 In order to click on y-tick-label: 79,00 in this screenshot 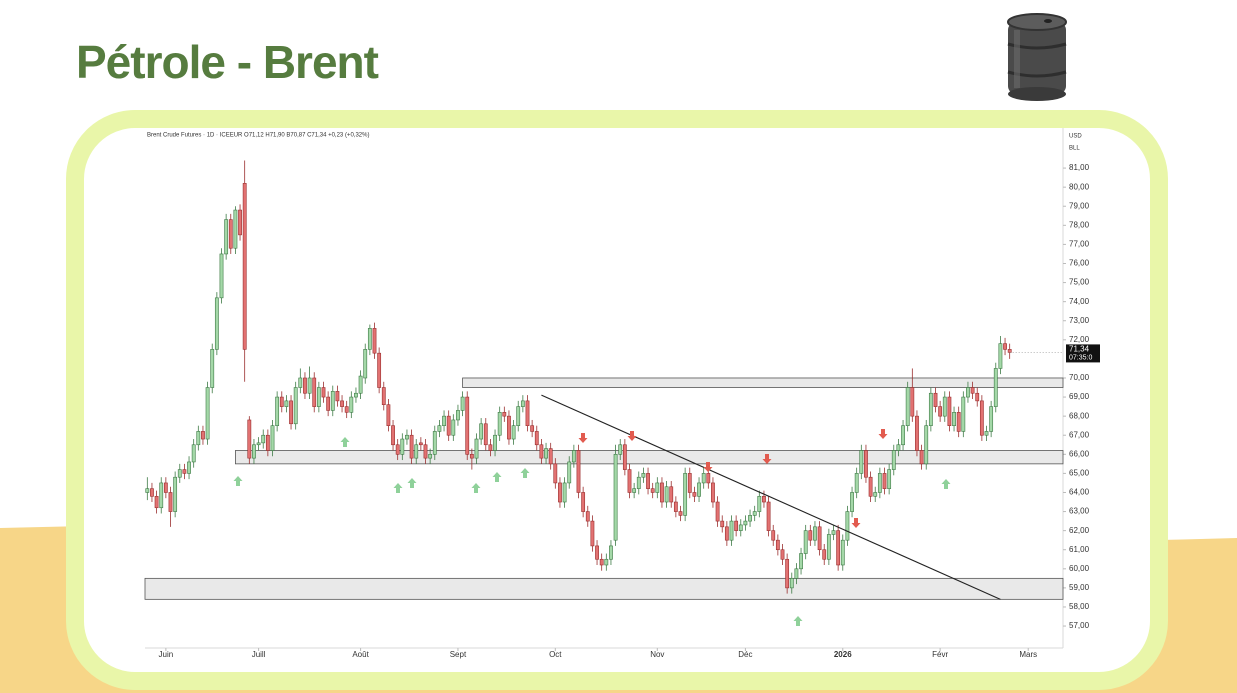, I will do `click(1079, 205)`.